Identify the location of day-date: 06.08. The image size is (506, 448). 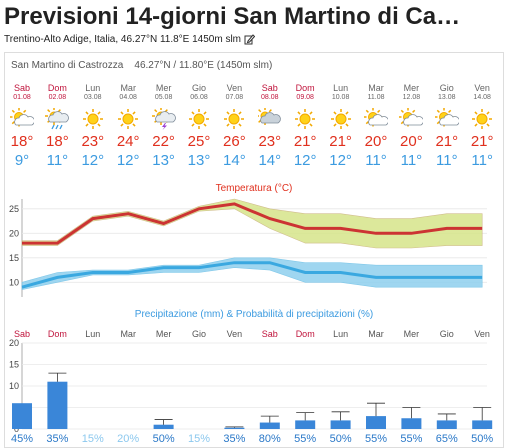
(199, 97).